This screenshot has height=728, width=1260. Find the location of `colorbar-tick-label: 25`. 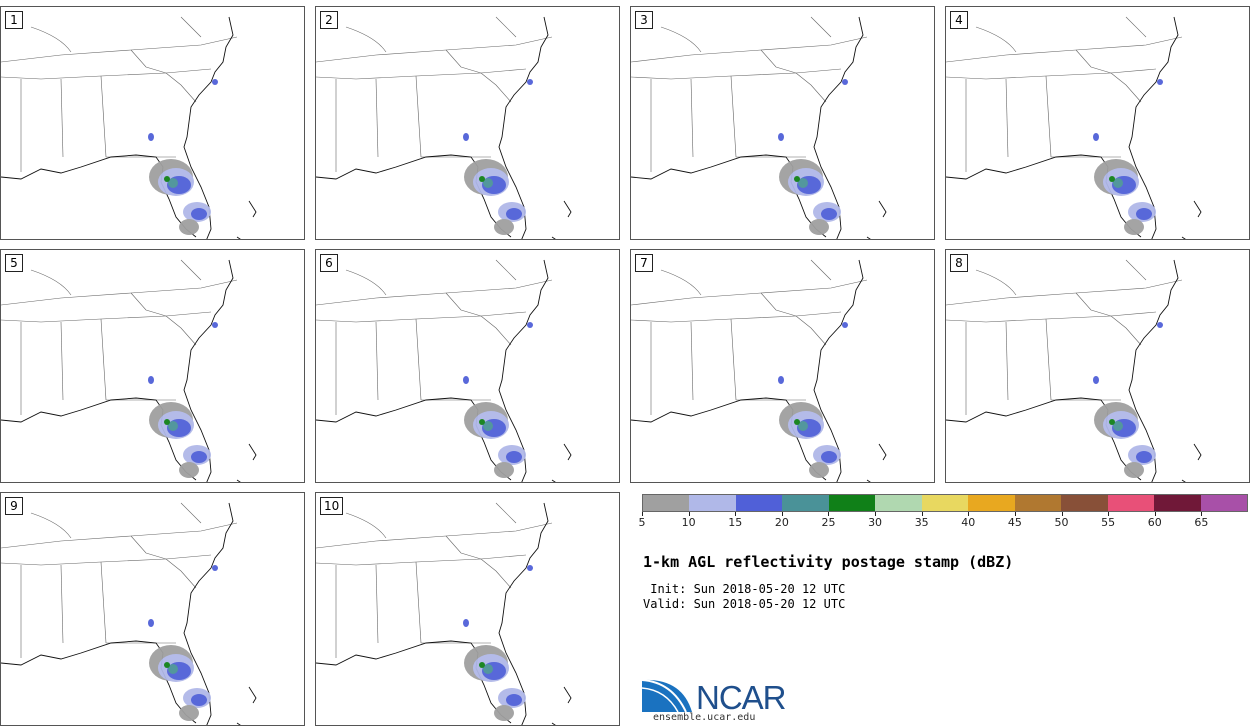

colorbar-tick-label: 25 is located at coordinates (828, 522).